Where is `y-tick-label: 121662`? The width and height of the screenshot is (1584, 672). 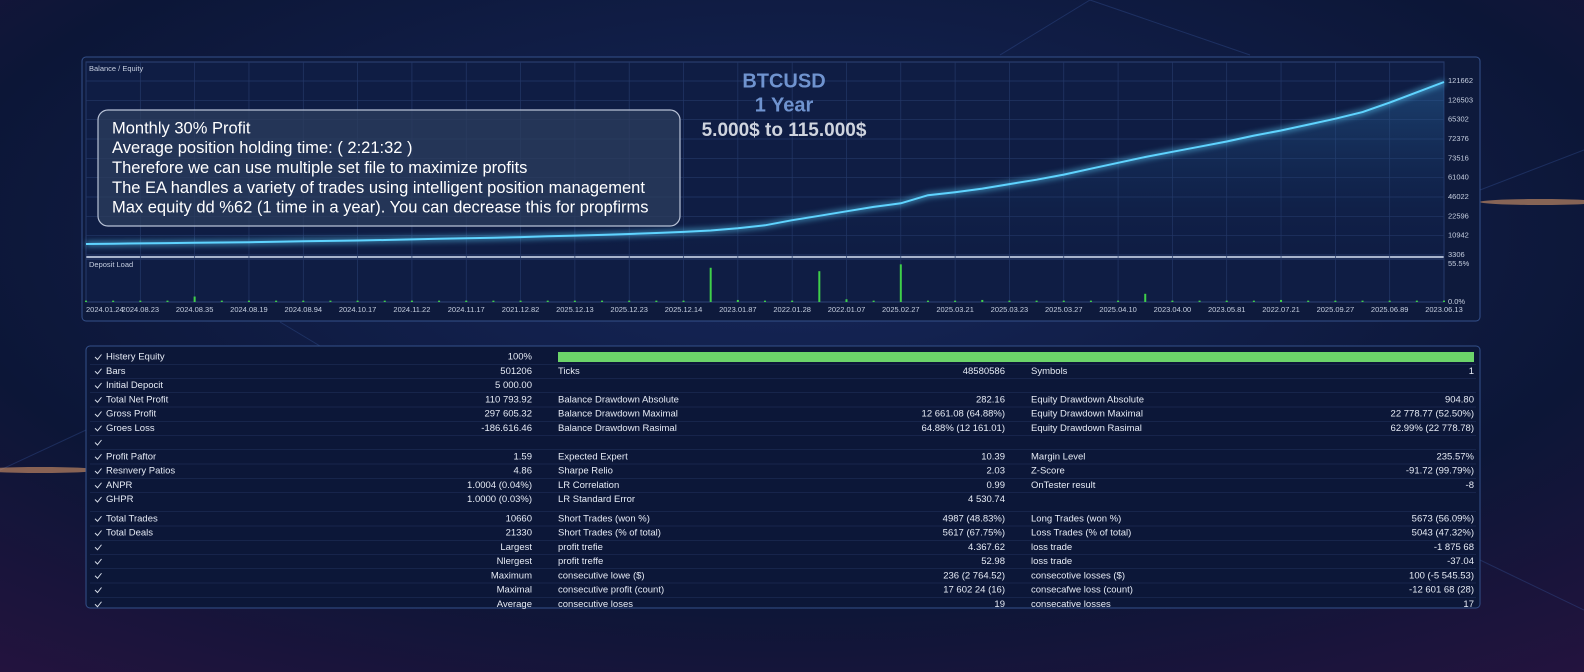
y-tick-label: 121662 is located at coordinates (1460, 80).